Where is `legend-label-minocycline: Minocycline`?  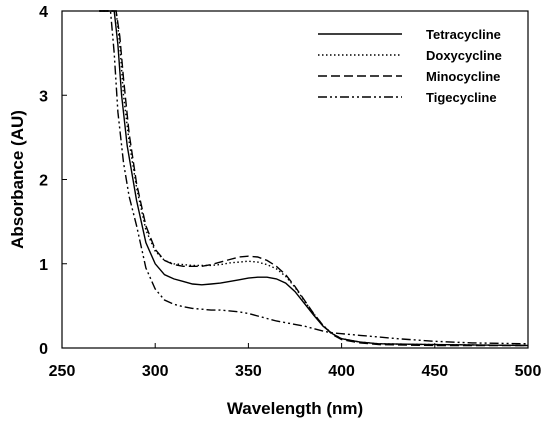 legend-label-minocycline: Minocycline is located at coordinates (463, 76).